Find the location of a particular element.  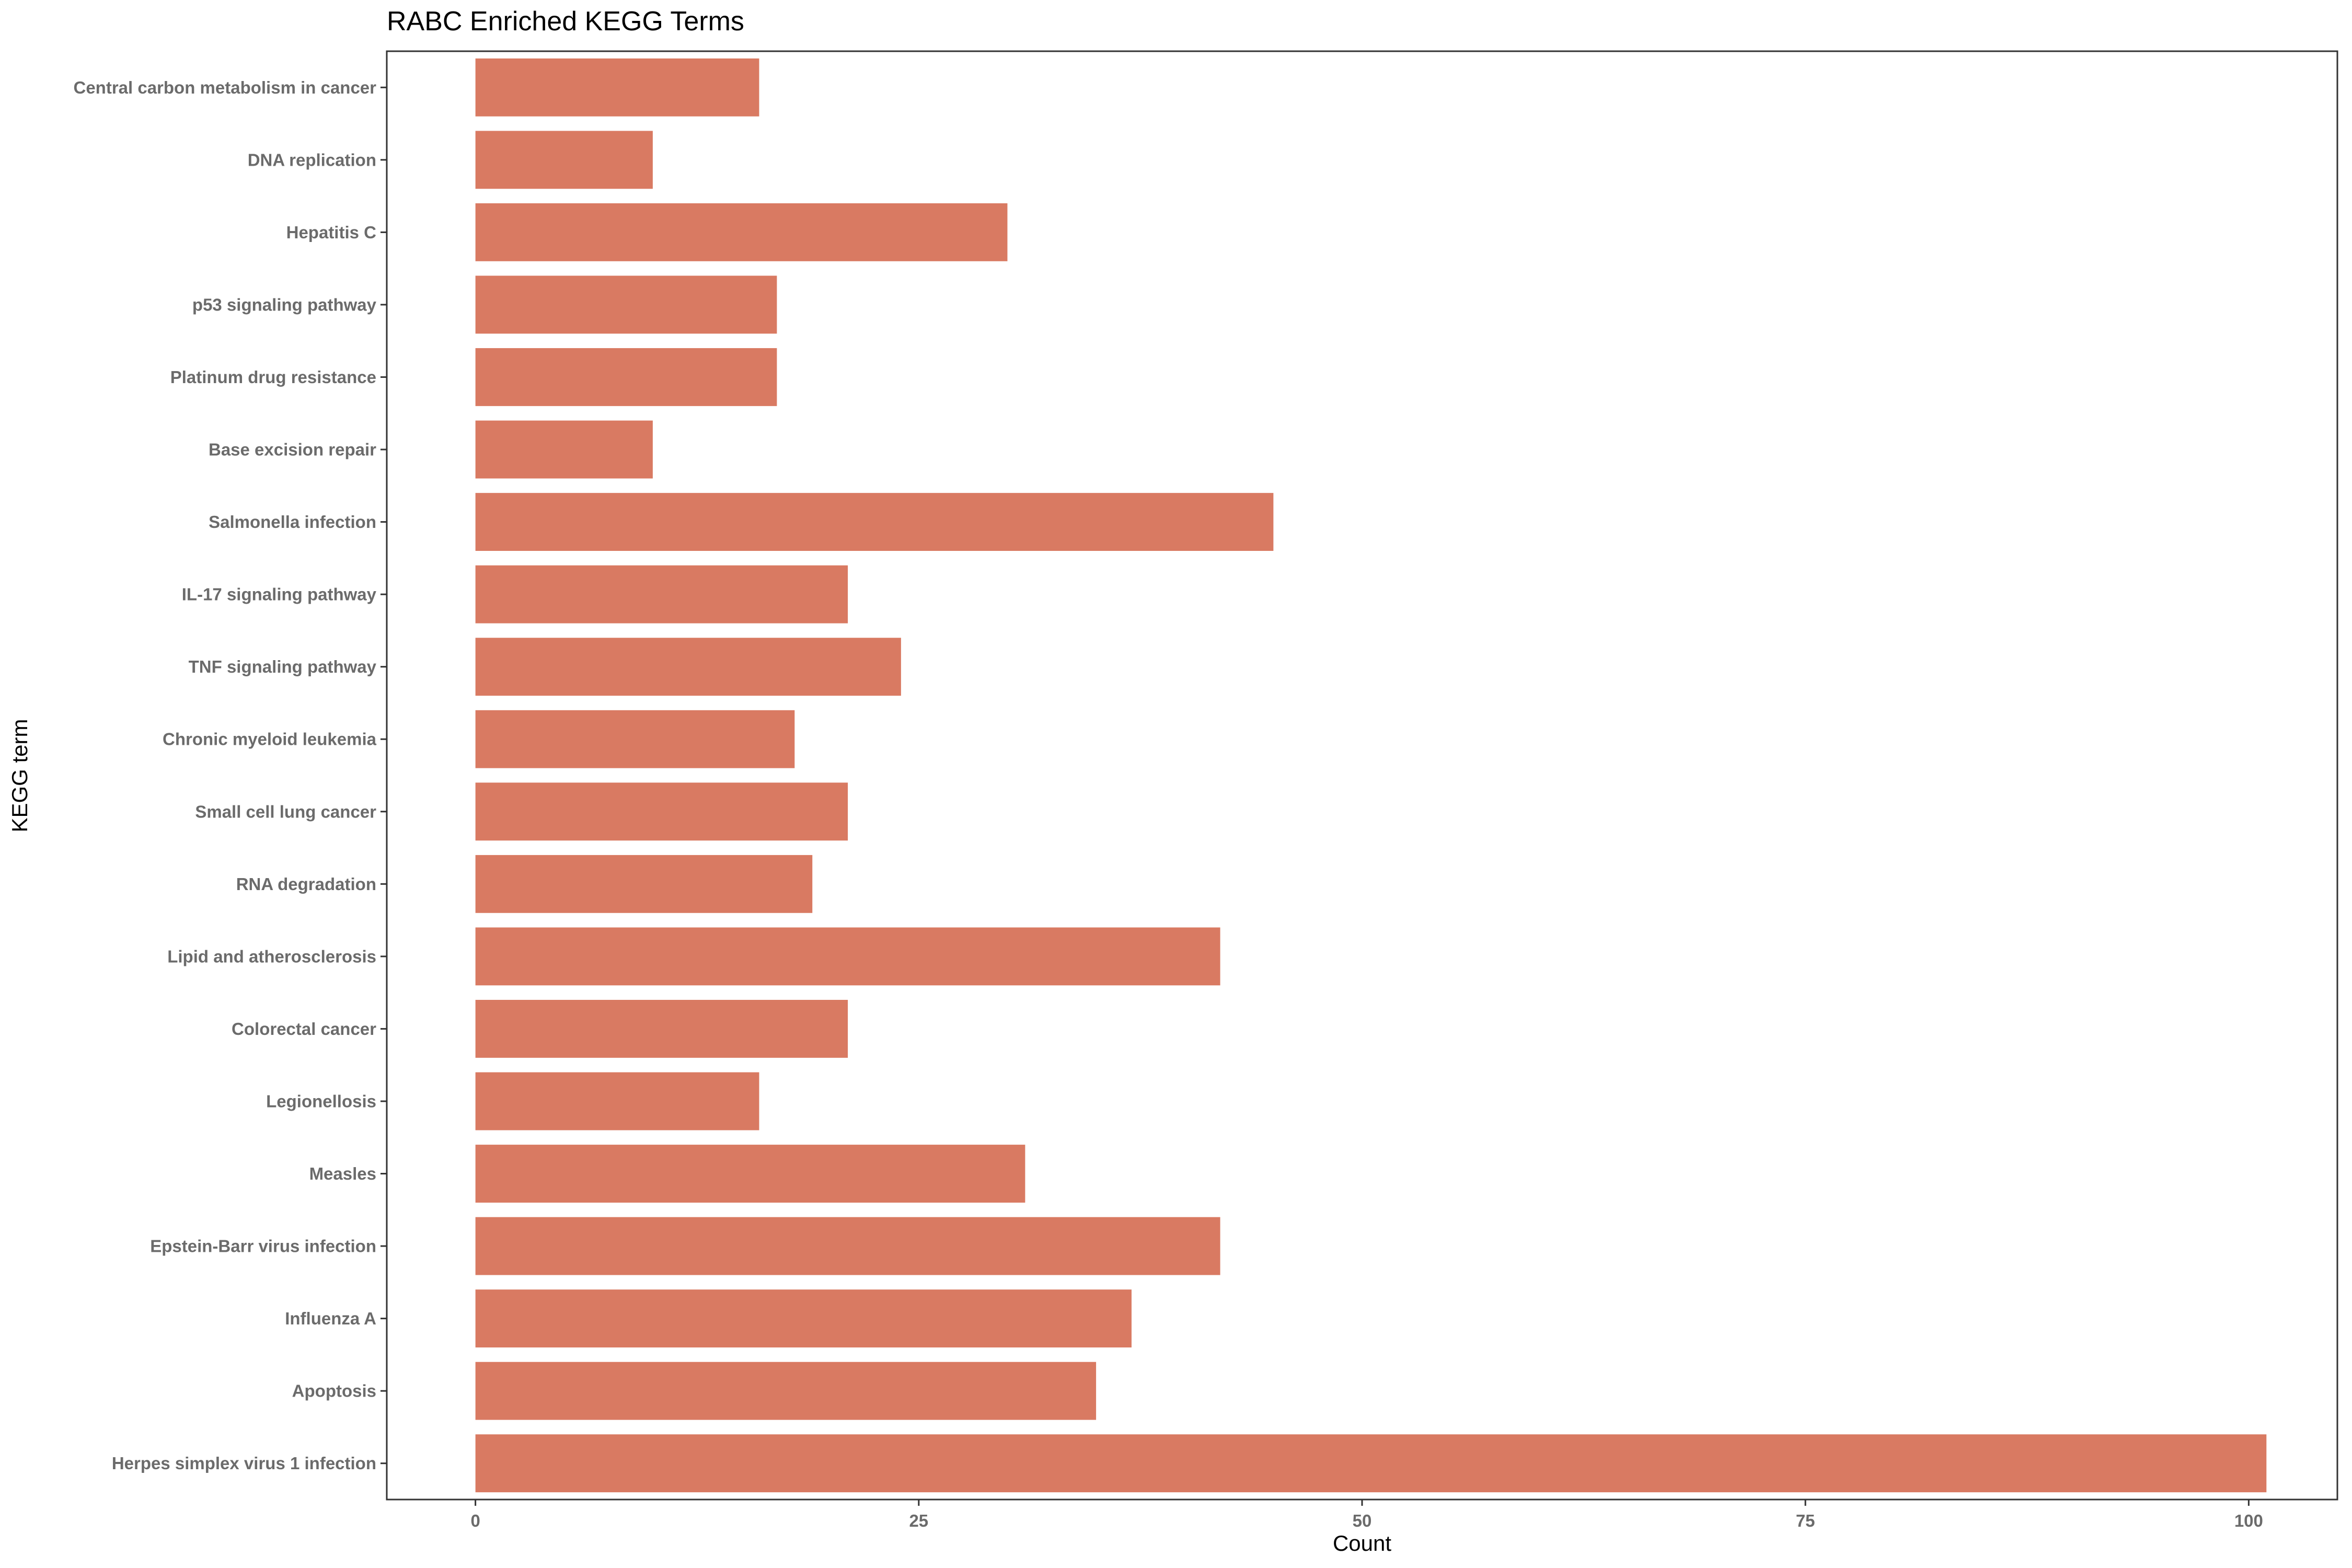

y-tick-label: Central carbon metabolism in cancer is located at coordinates (224, 87).